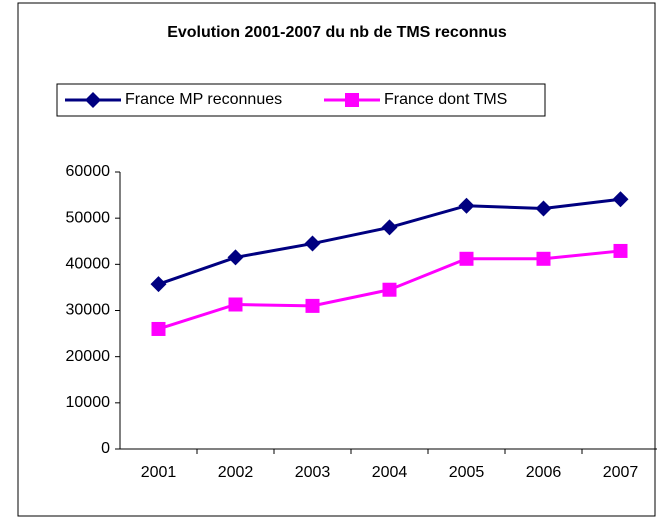 The height and width of the screenshot is (525, 659). What do you see at coordinates (88, 356) in the screenshot?
I see `y-tick-label: 20000` at bounding box center [88, 356].